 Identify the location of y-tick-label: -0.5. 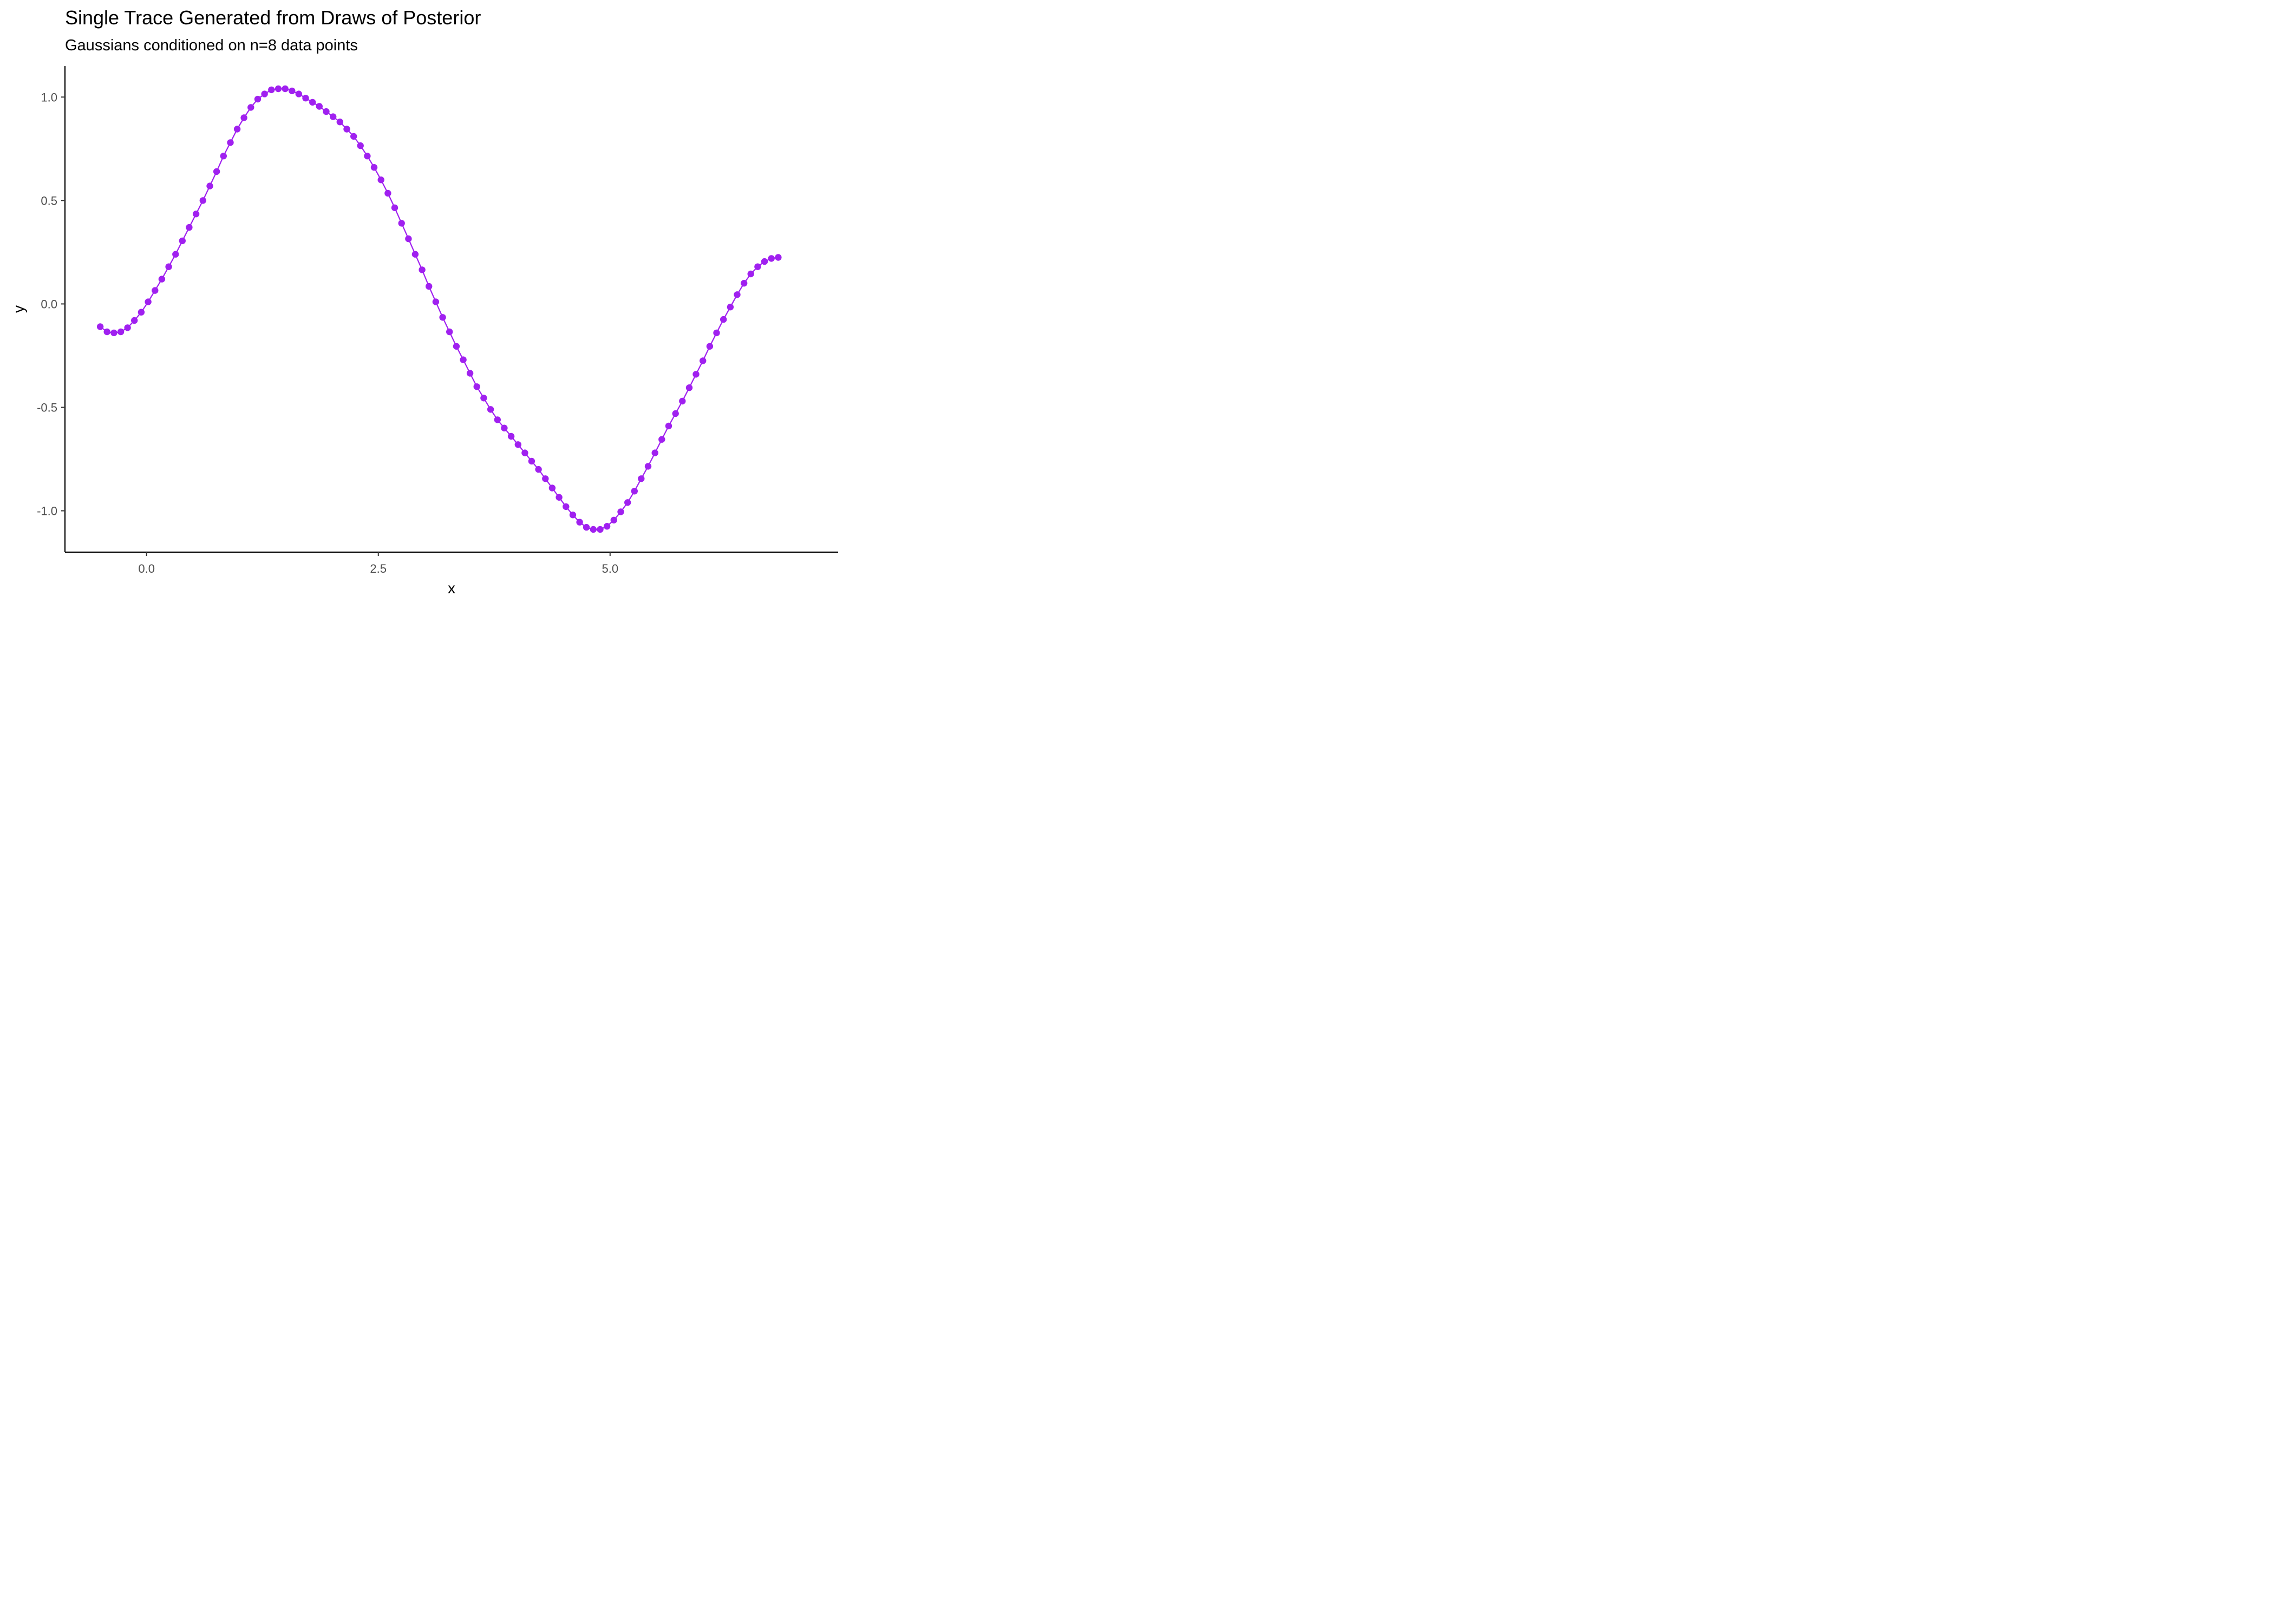
(47, 408).